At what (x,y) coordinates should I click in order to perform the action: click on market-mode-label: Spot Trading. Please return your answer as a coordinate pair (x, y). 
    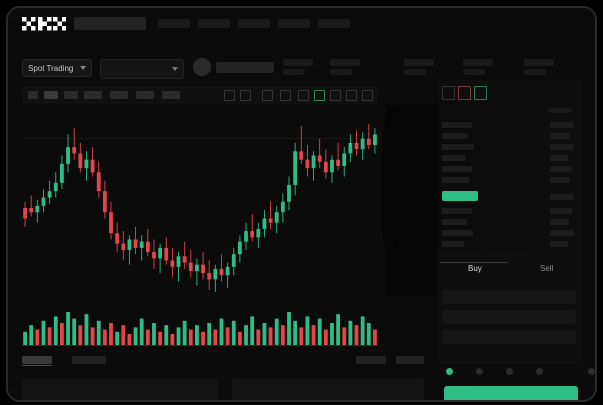
    Looking at the image, I should click on (51, 68).